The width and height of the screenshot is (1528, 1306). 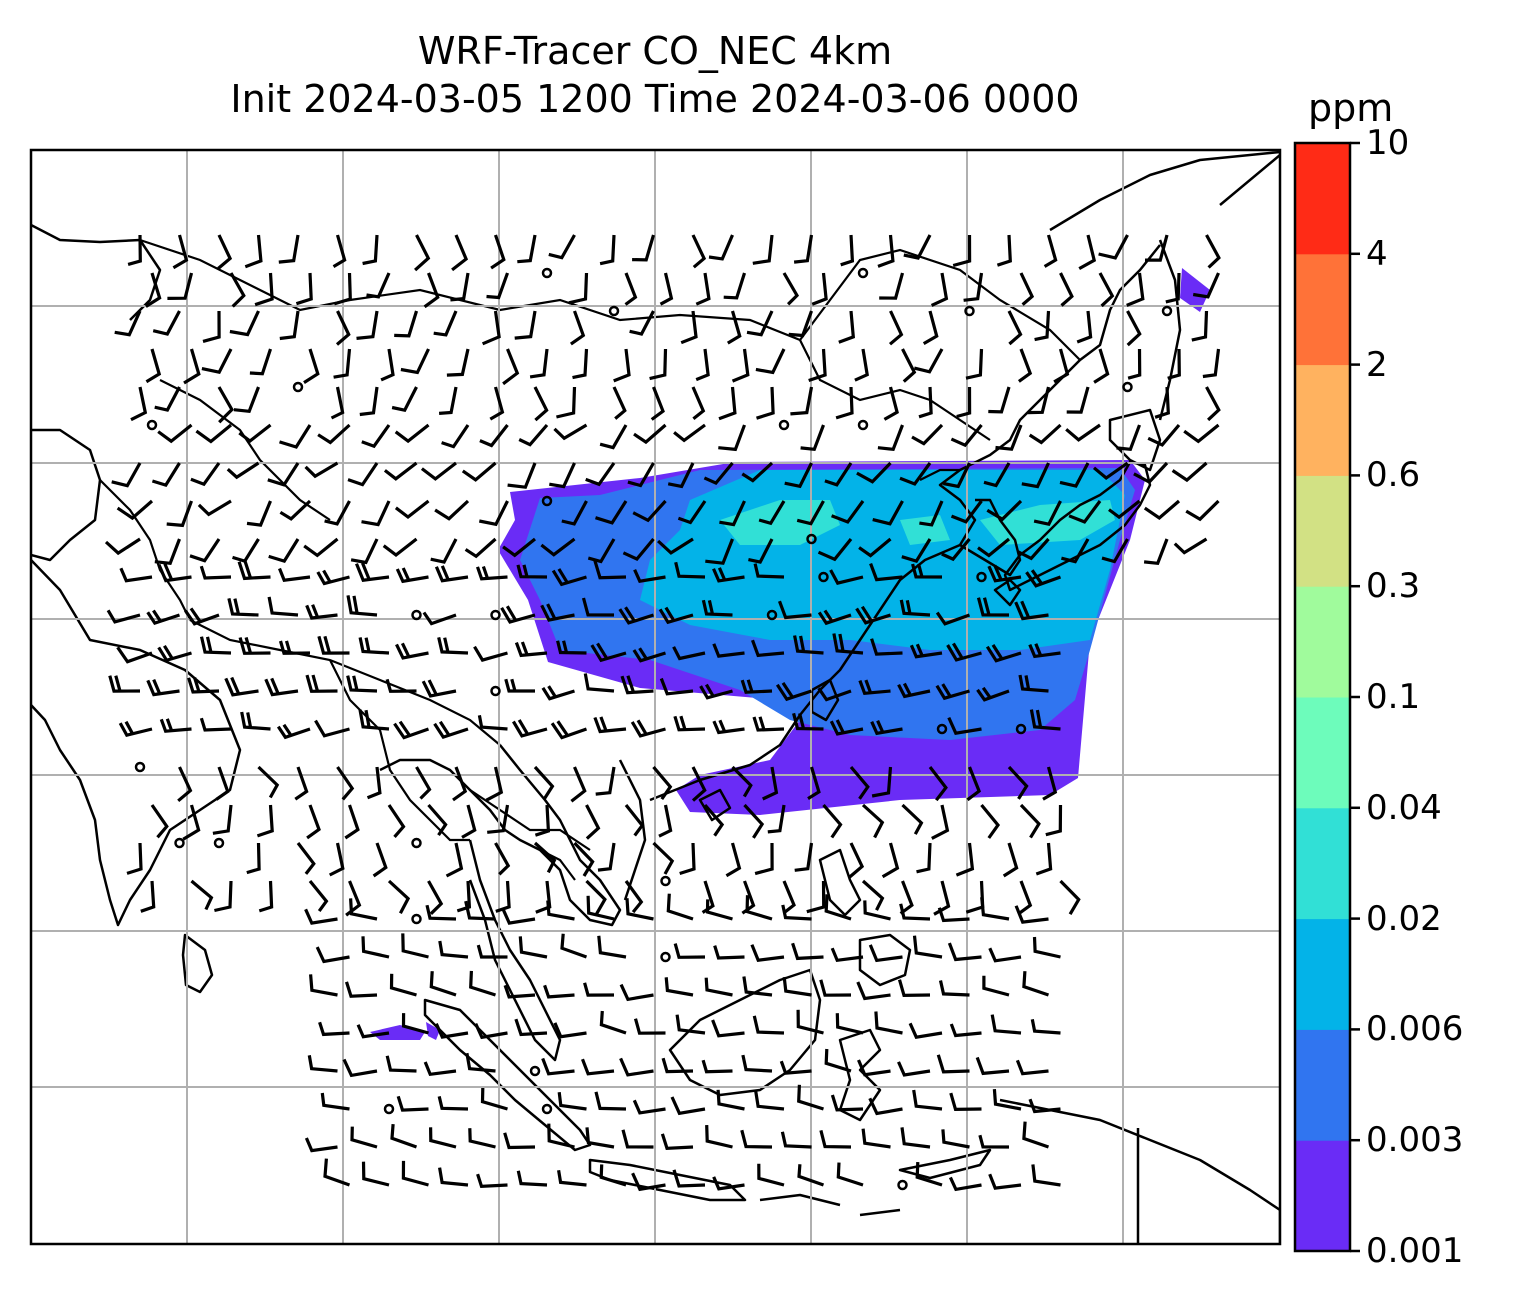 What do you see at coordinates (840, 882) in the screenshot?
I see `philippines-luzon` at bounding box center [840, 882].